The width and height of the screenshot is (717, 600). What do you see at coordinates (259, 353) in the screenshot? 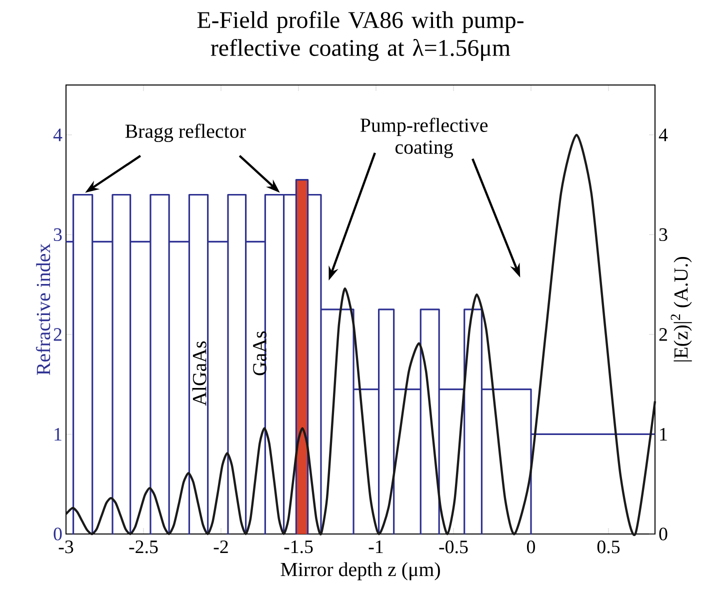
I see `annotation: GaAs` at bounding box center [259, 353].